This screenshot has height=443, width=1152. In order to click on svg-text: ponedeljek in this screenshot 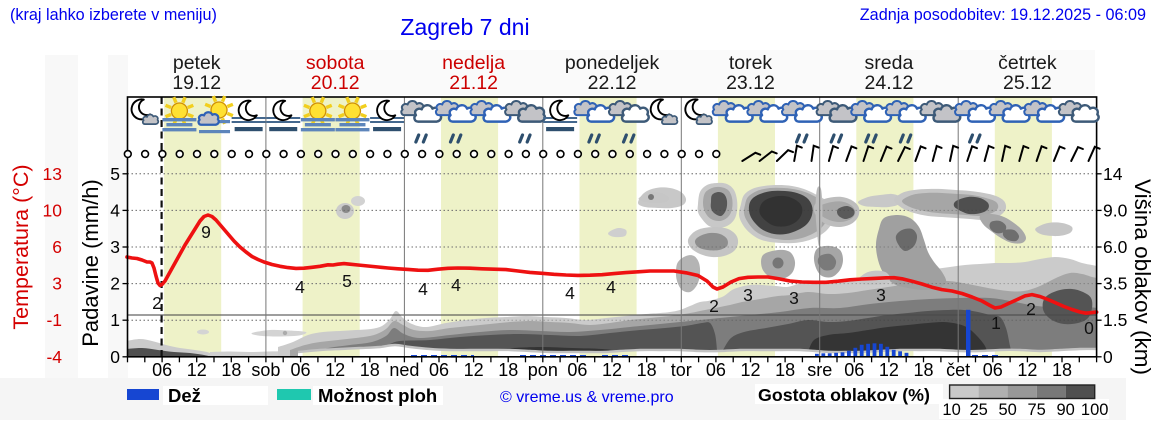, I will do `click(612, 63)`.